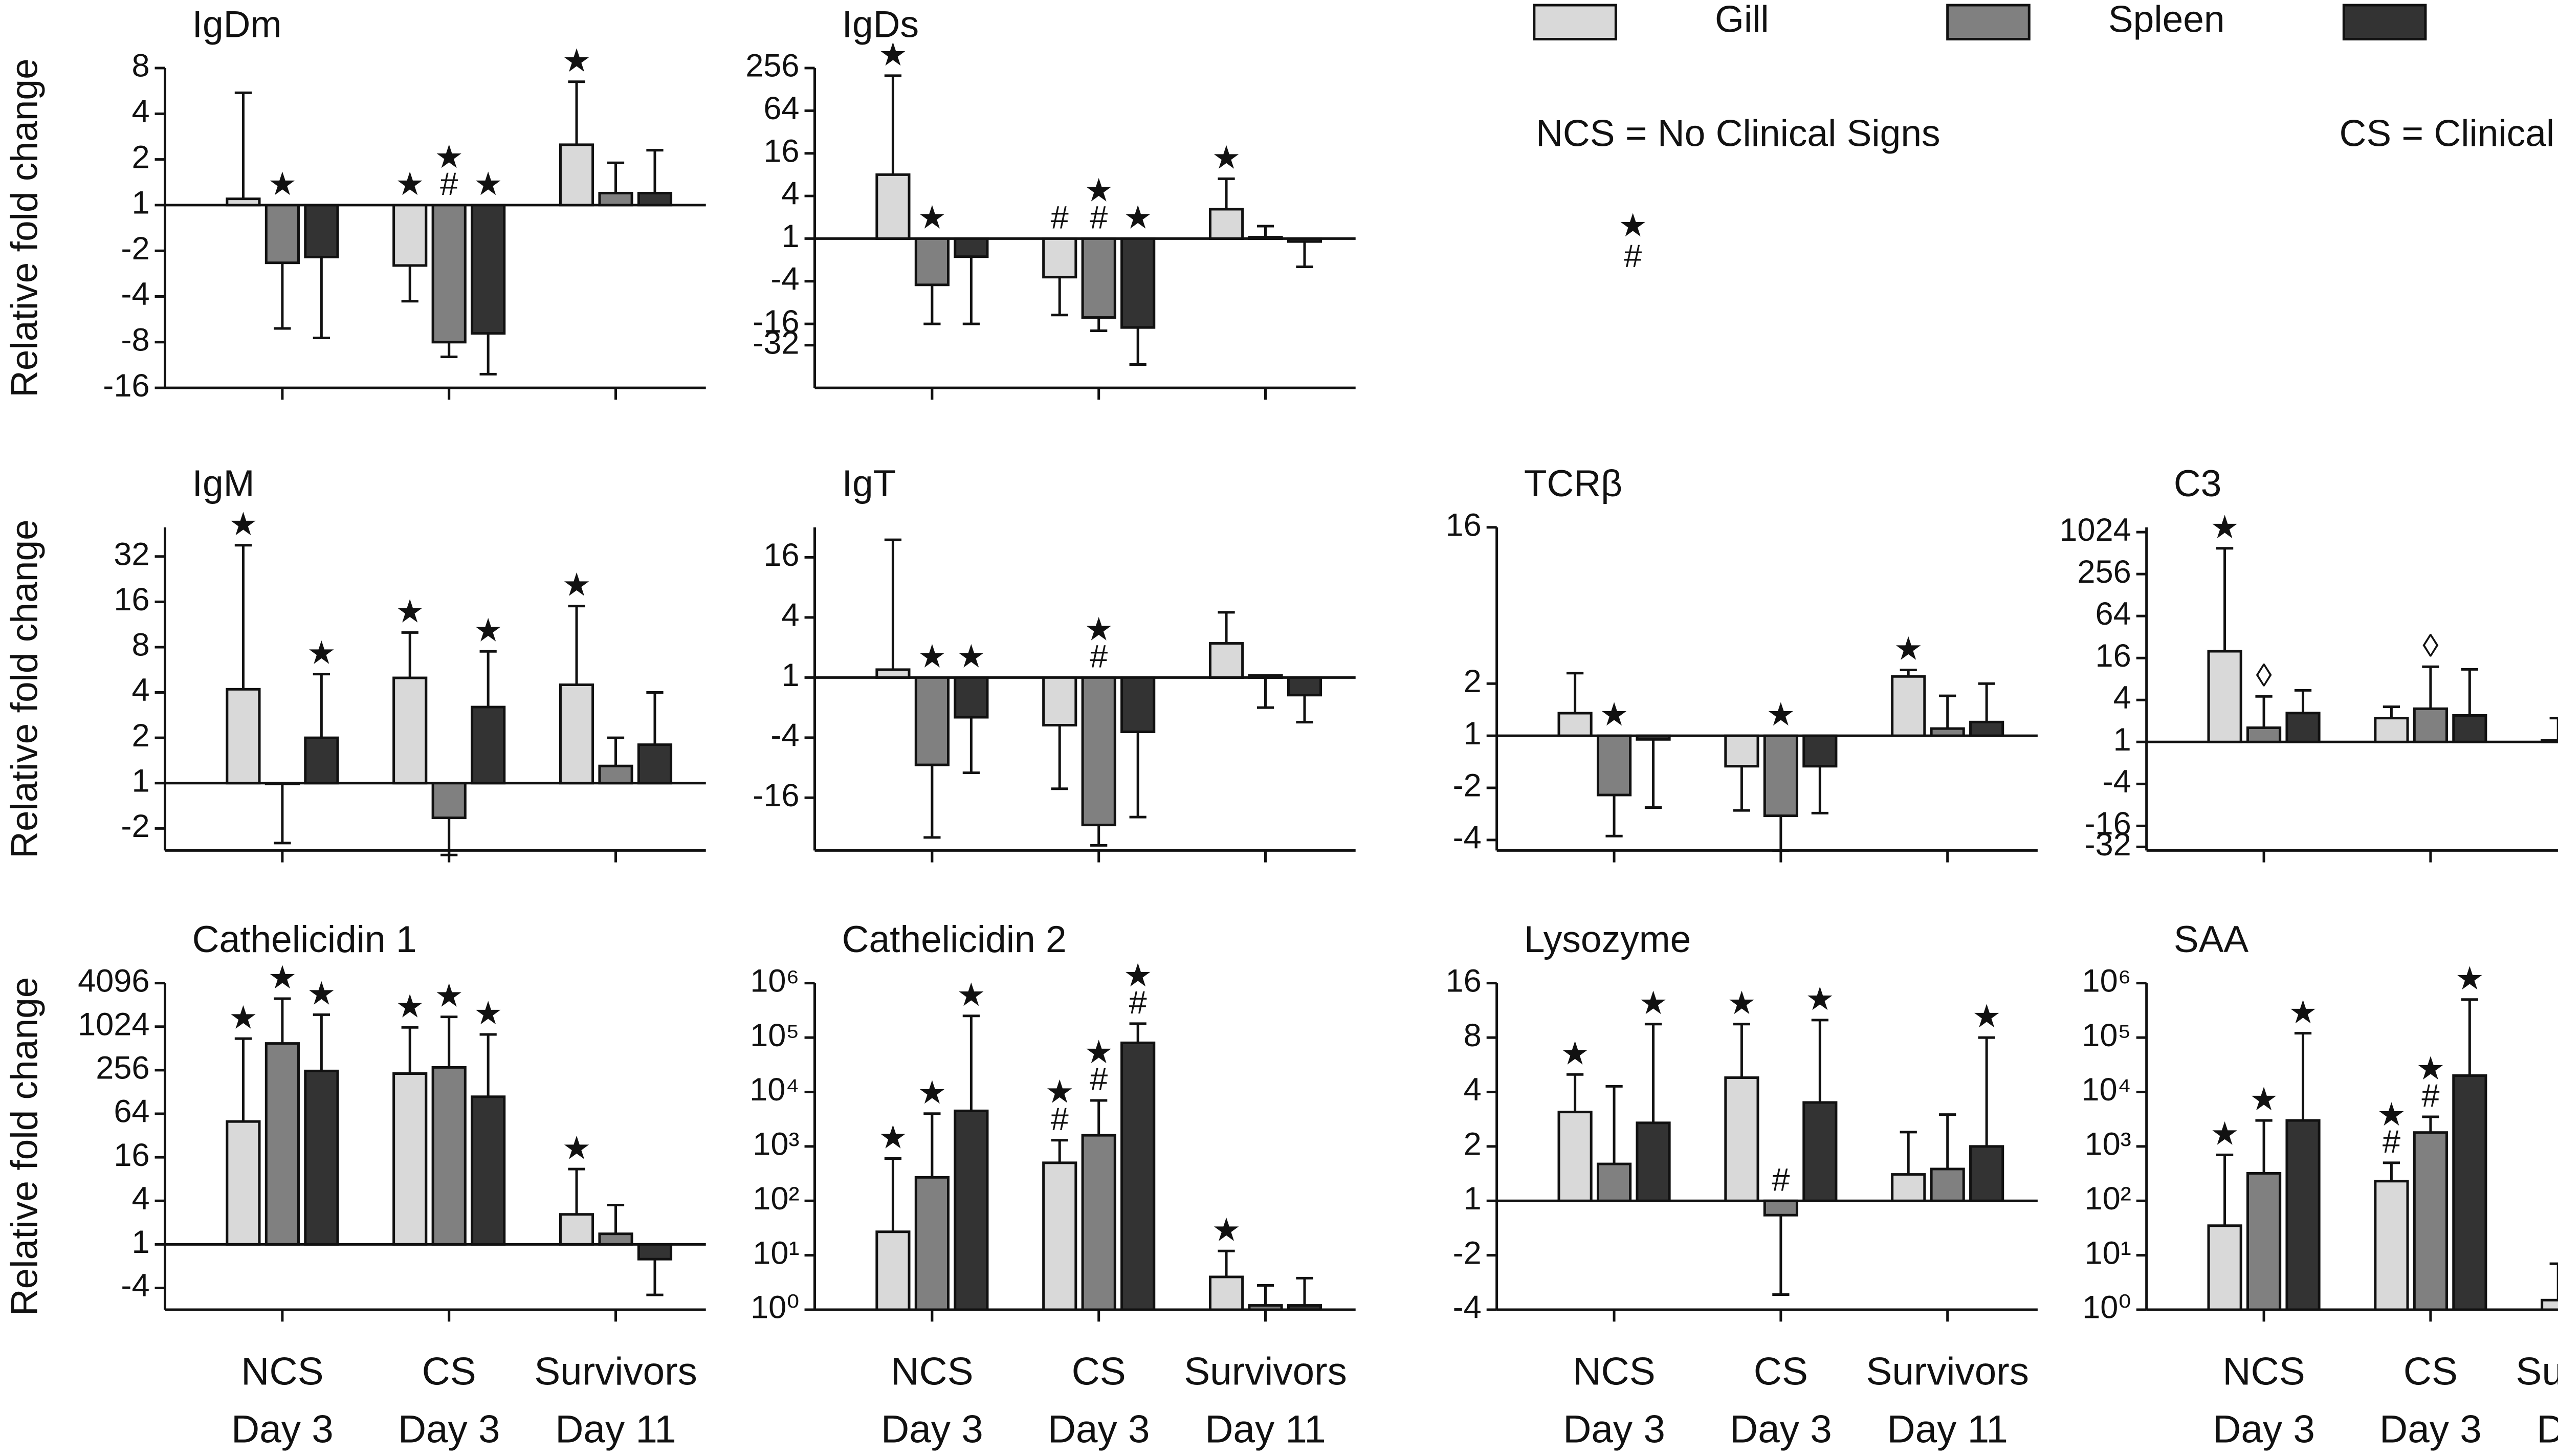 The height and width of the screenshot is (1456, 2558). I want to click on y-tick-label: 64, so click(131, 1112).